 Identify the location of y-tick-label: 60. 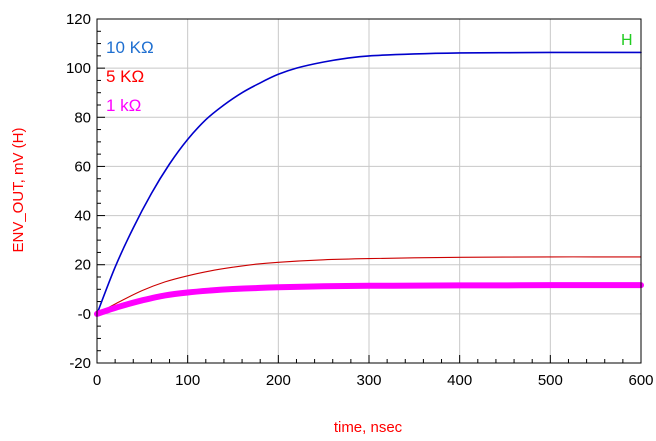
(82, 166).